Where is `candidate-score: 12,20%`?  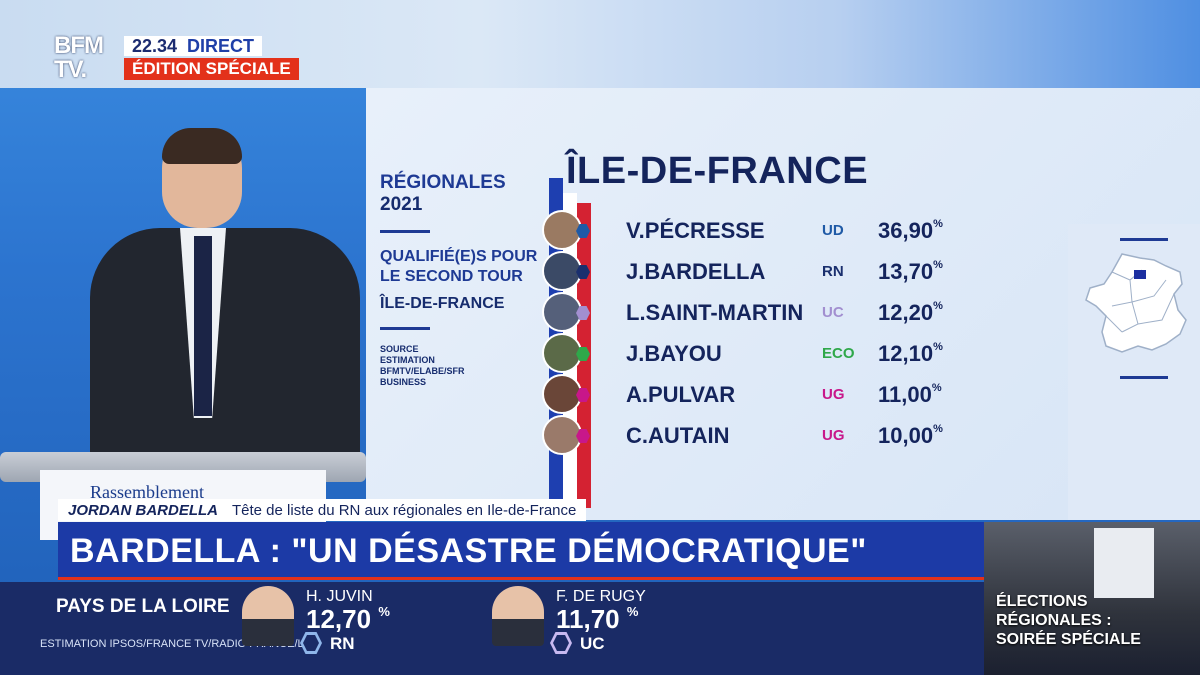
candidate-score: 12,20% is located at coordinates (910, 312).